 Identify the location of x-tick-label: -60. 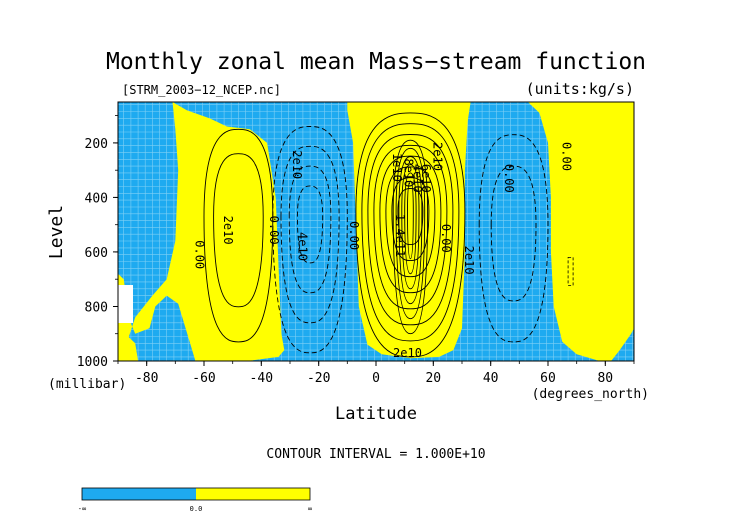
(203, 378).